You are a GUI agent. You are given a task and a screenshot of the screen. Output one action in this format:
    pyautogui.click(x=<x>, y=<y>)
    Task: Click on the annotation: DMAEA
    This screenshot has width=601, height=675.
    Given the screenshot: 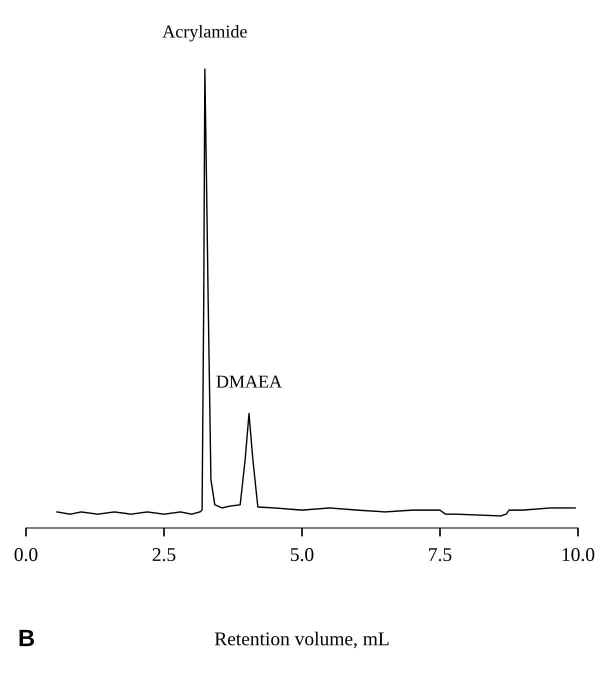 What is the action you would take?
    pyautogui.click(x=249, y=382)
    